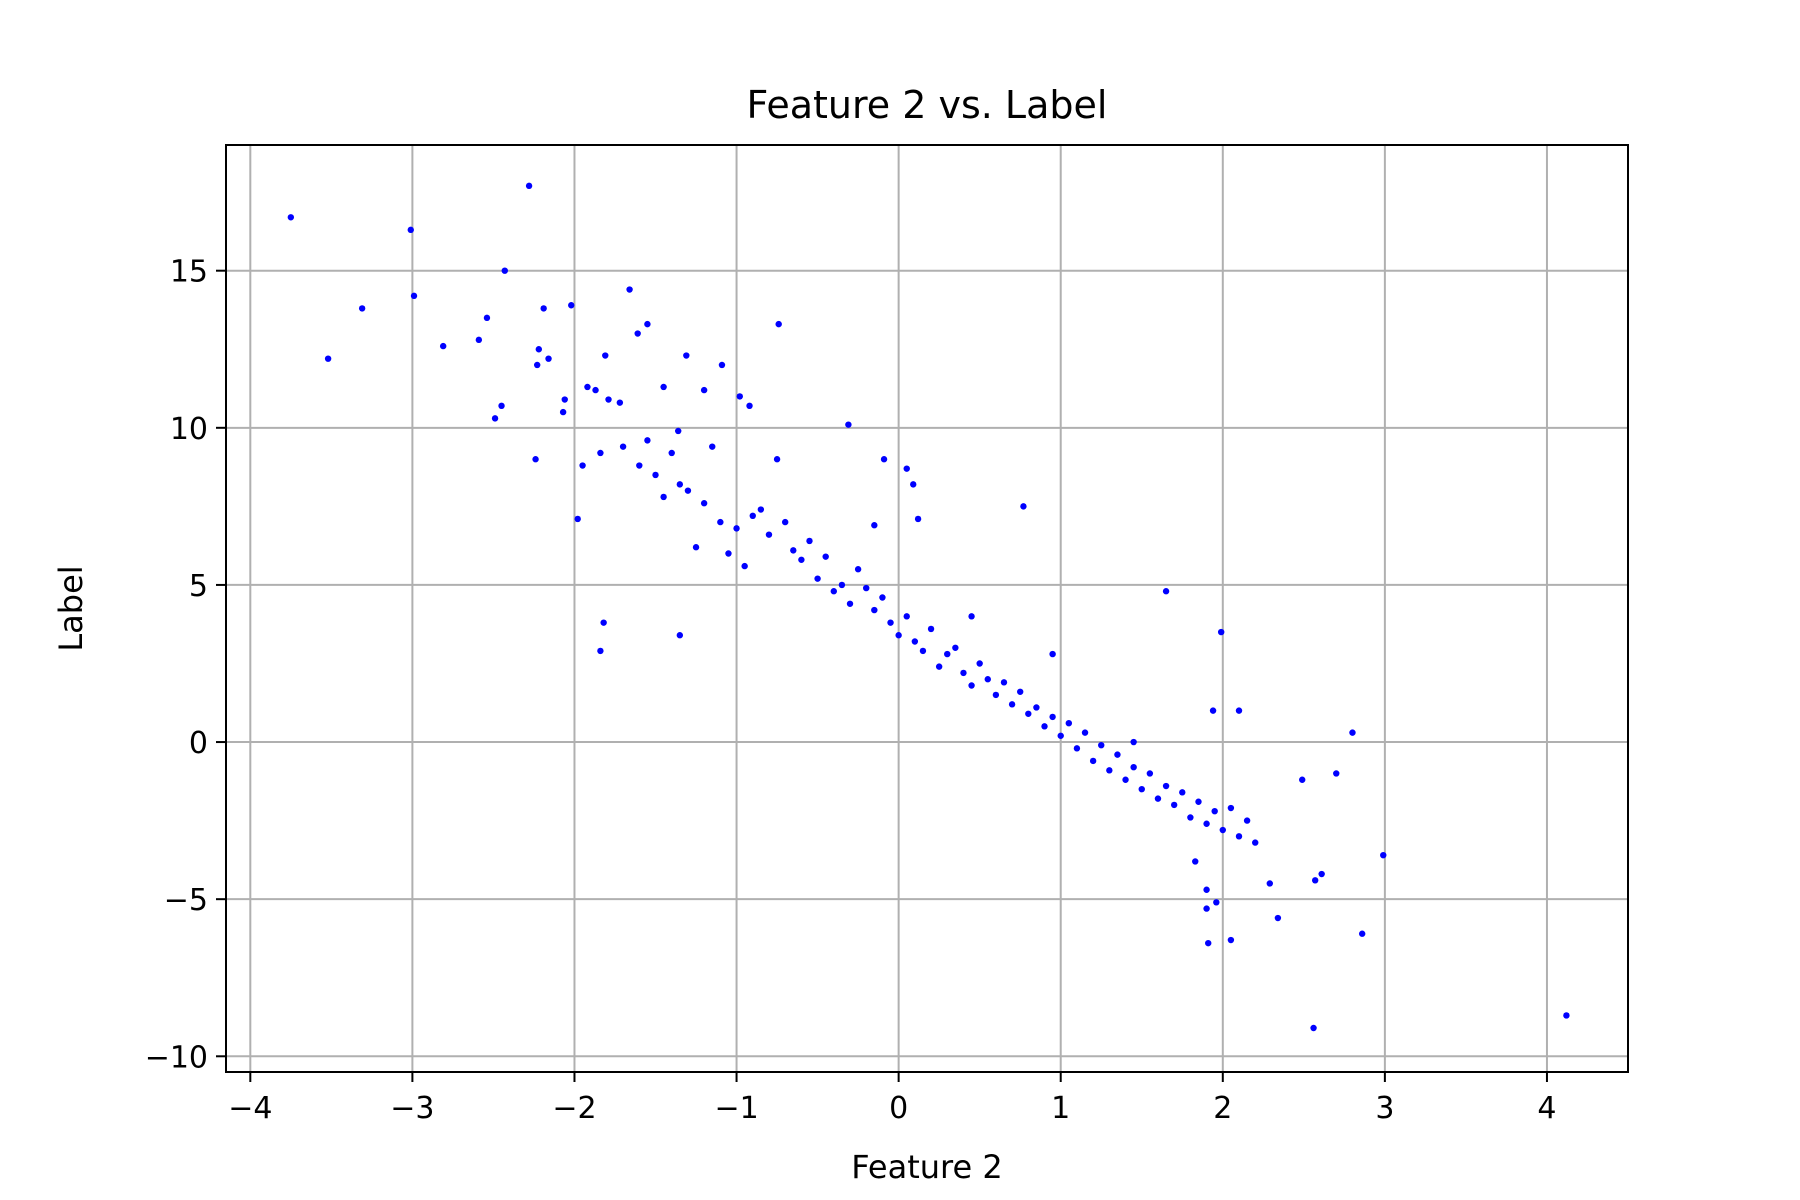 This screenshot has width=1800, height=1200. Describe the element at coordinates (189, 429) in the screenshot. I see `y-tick-label: 10` at that location.